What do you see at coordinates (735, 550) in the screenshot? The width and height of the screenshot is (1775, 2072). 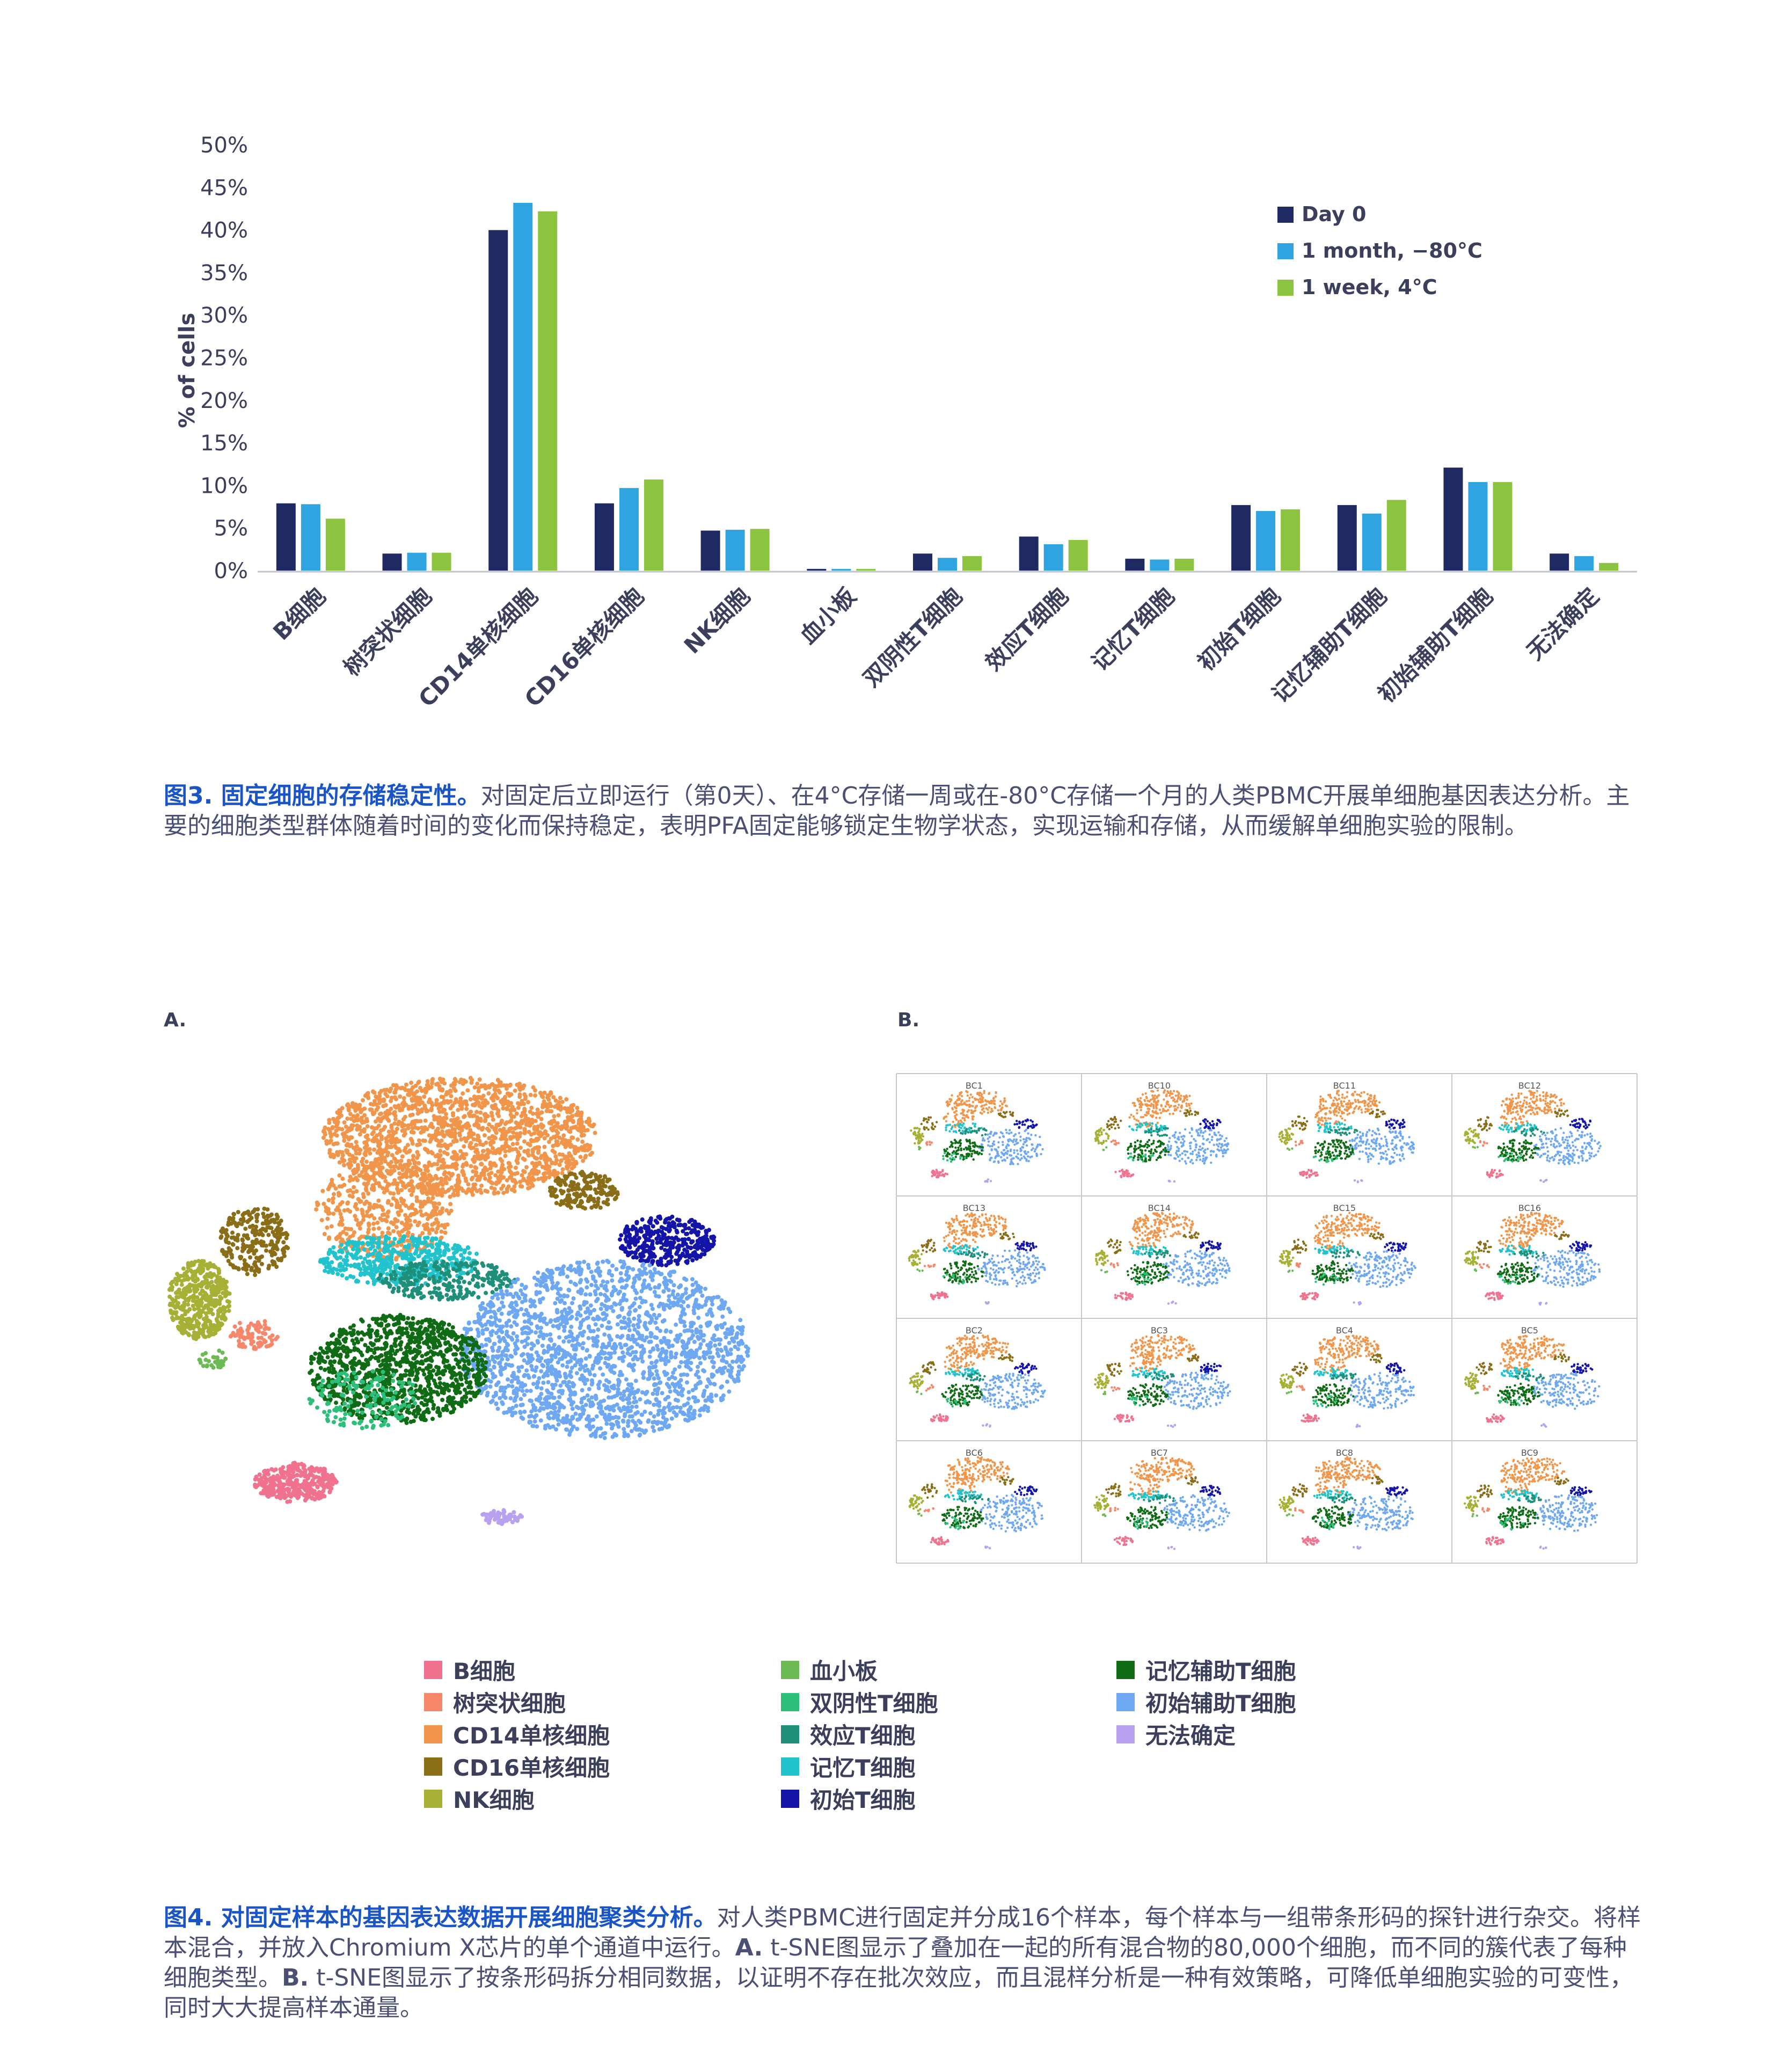 I see `bar` at bounding box center [735, 550].